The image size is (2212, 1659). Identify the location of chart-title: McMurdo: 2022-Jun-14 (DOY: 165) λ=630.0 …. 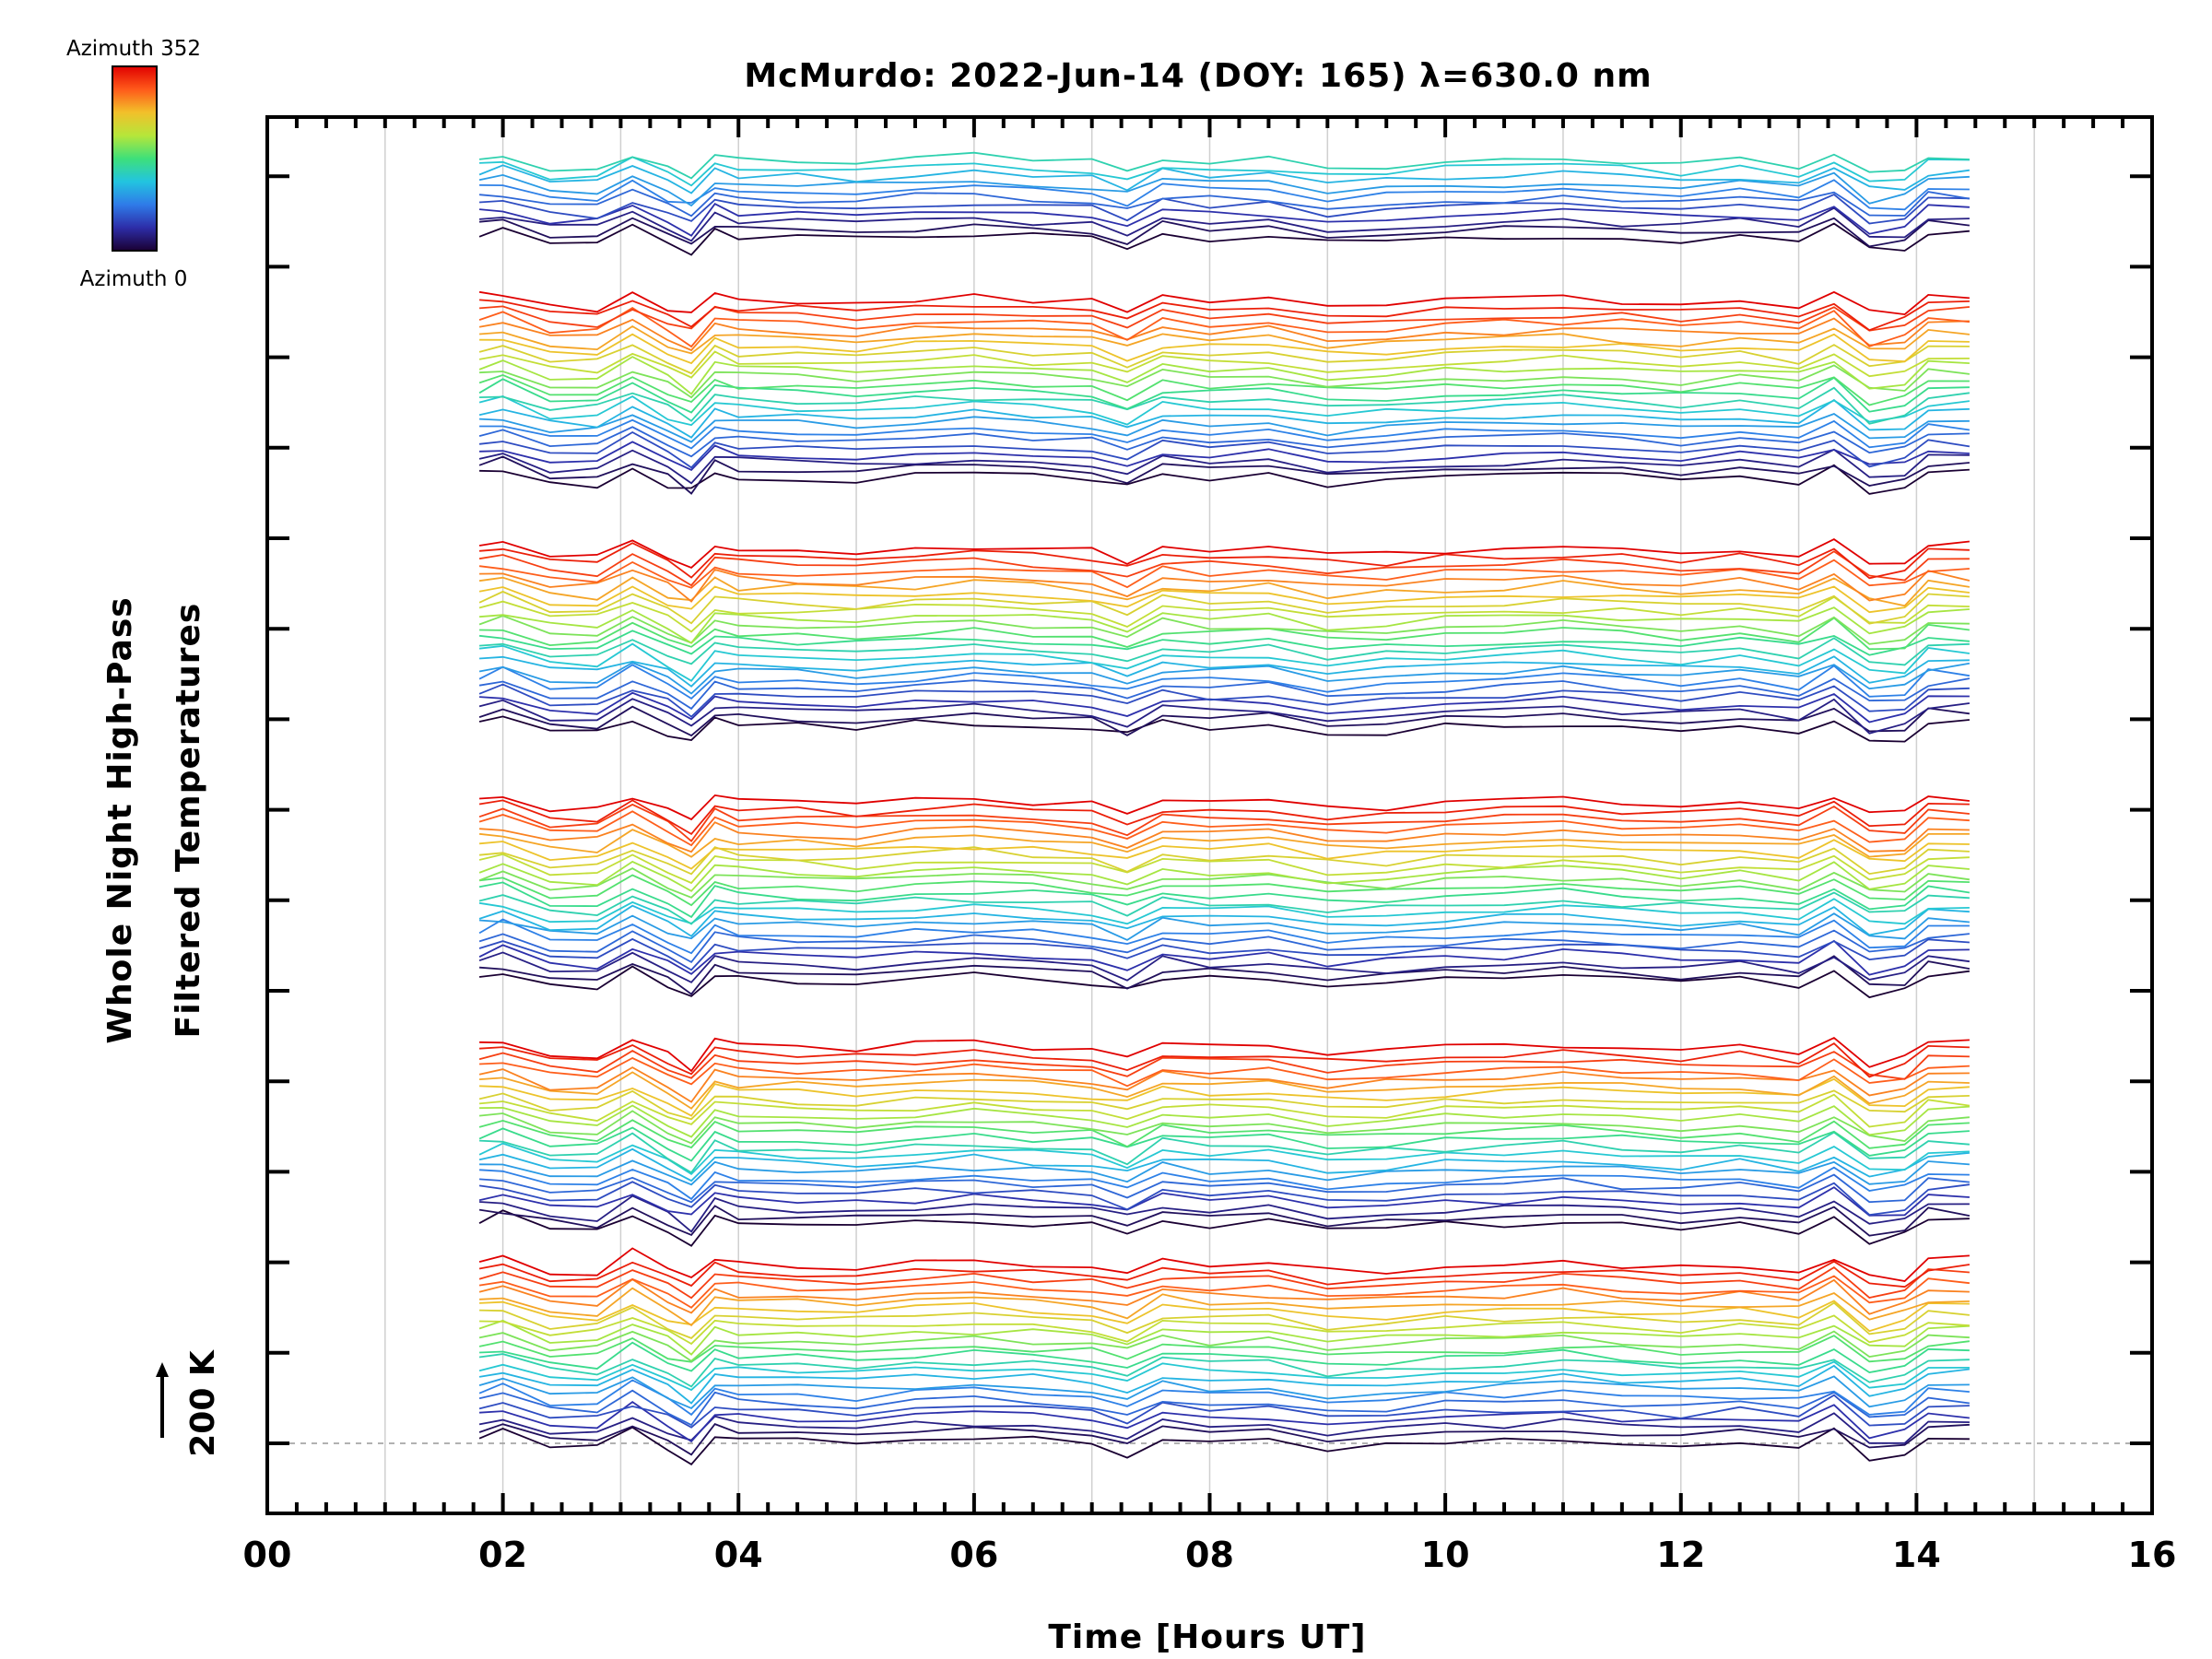
(1198, 76).